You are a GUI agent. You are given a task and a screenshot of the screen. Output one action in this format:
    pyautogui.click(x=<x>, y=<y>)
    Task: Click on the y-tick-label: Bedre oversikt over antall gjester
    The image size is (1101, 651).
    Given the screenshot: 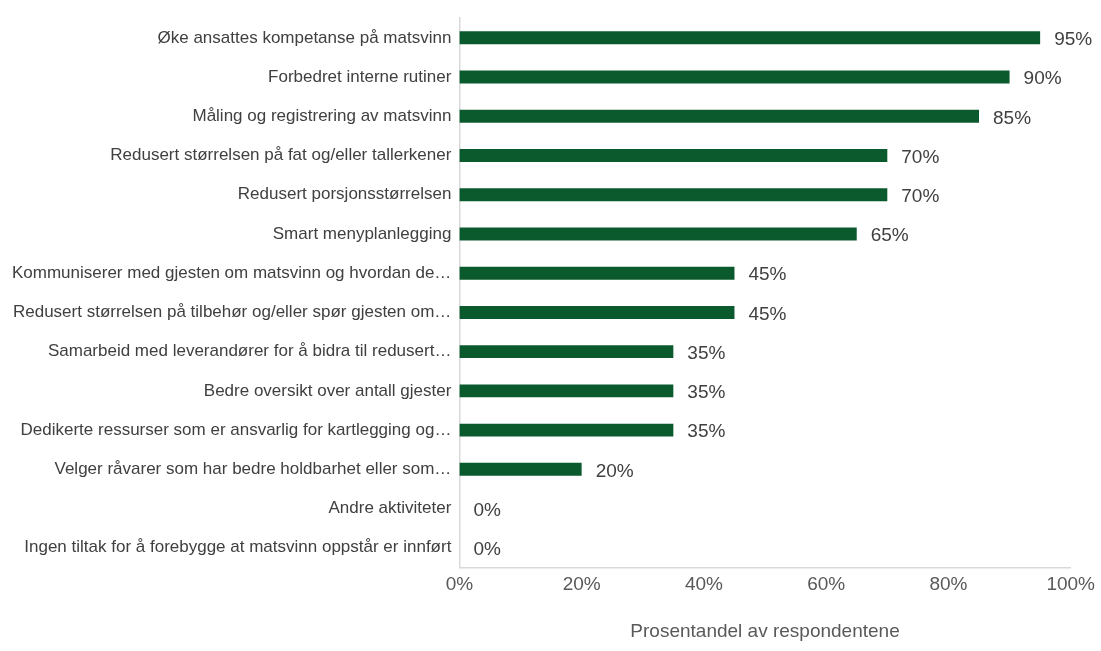 What is the action you would take?
    pyautogui.click(x=327, y=390)
    